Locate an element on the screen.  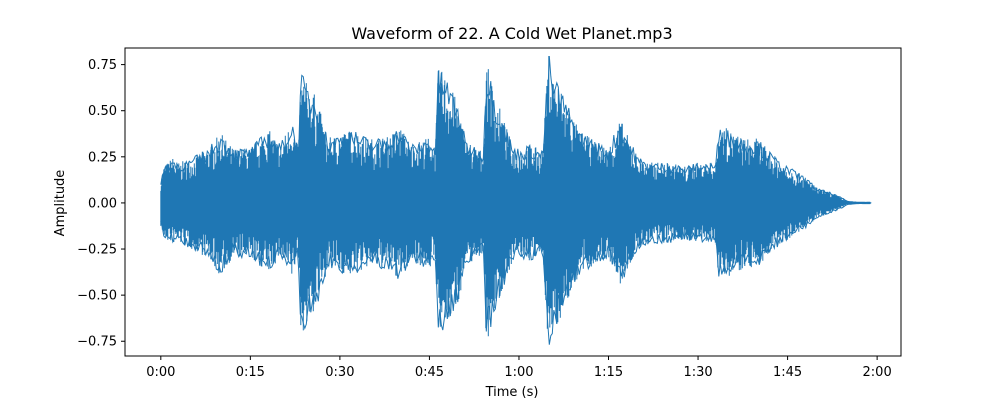
x-tick-label: 1:00 is located at coordinates (518, 372).